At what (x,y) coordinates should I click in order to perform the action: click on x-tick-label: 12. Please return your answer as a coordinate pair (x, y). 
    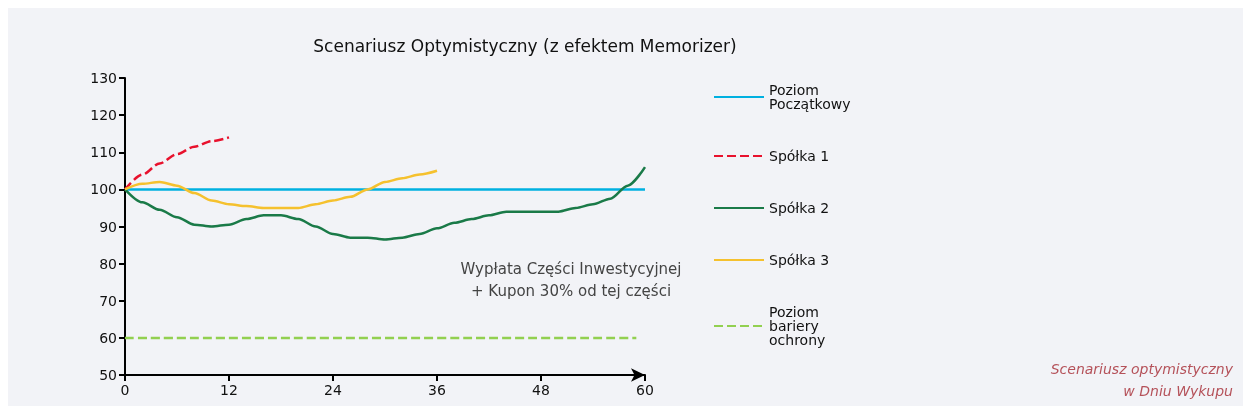
    Looking at the image, I should click on (229, 390).